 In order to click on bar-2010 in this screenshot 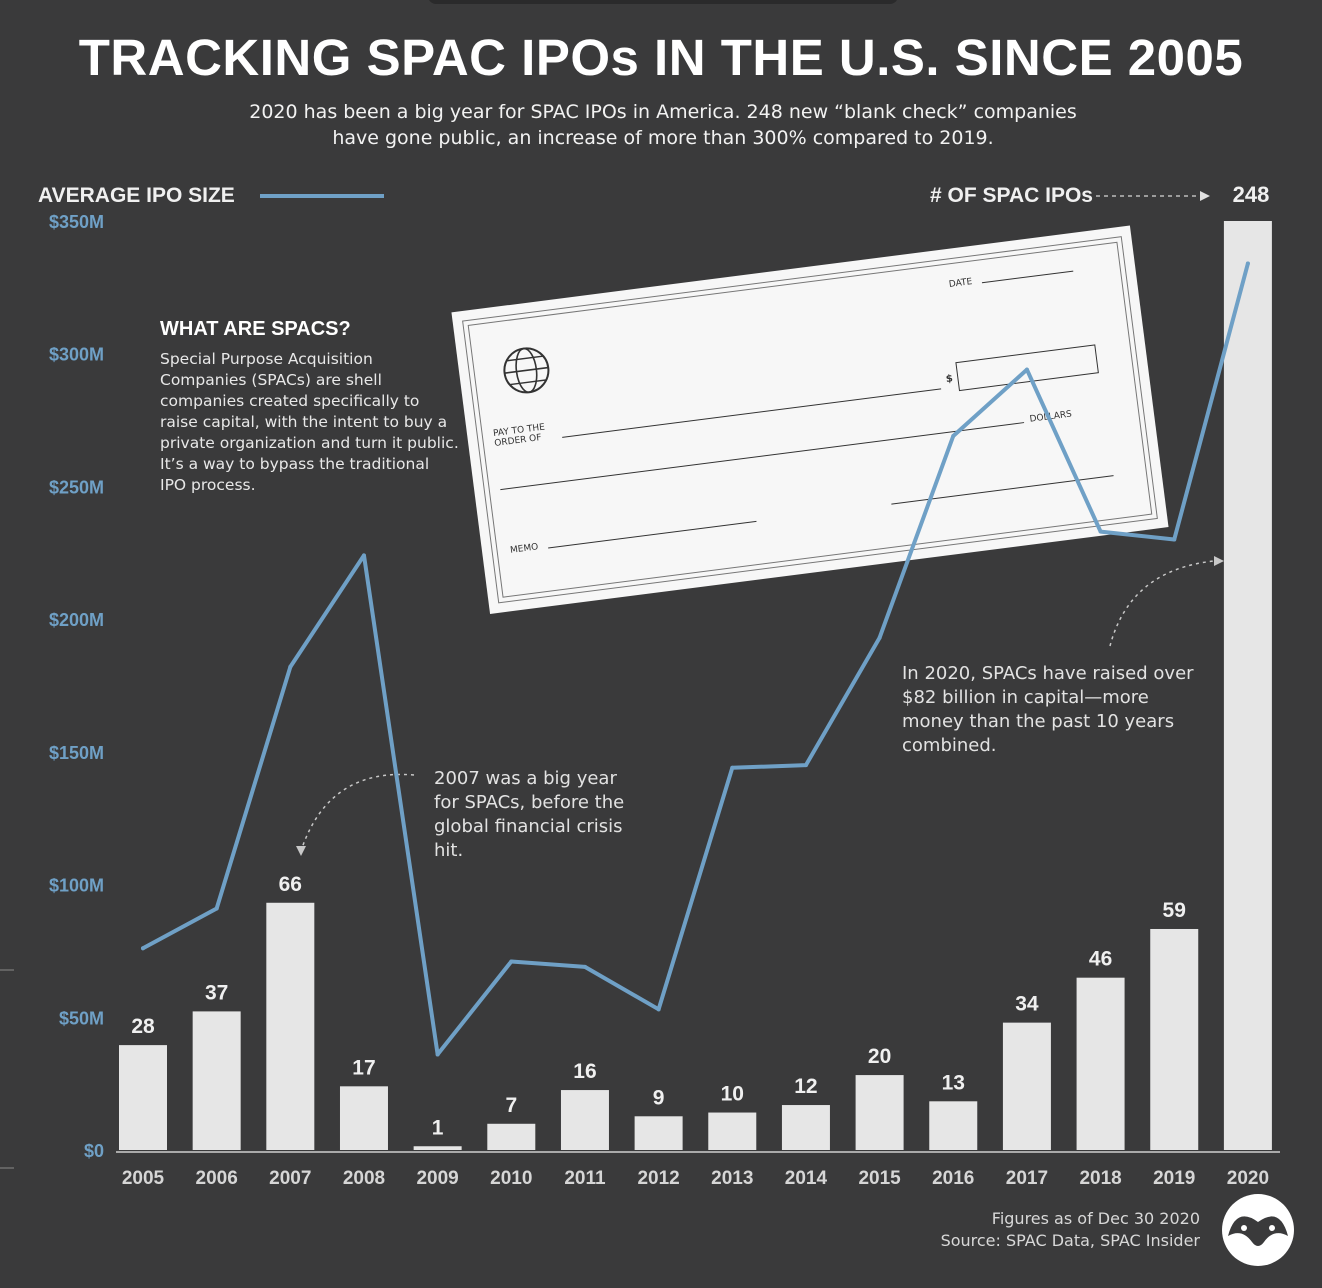, I will do `click(511, 1136)`.